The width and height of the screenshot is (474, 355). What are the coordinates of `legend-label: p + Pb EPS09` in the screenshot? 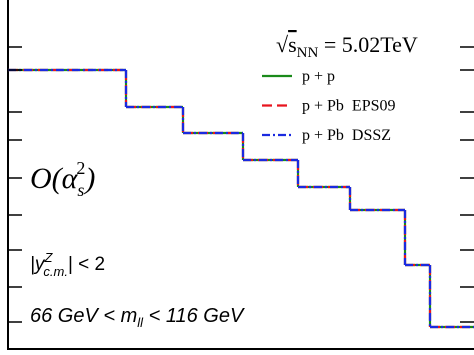 It's located at (349, 106).